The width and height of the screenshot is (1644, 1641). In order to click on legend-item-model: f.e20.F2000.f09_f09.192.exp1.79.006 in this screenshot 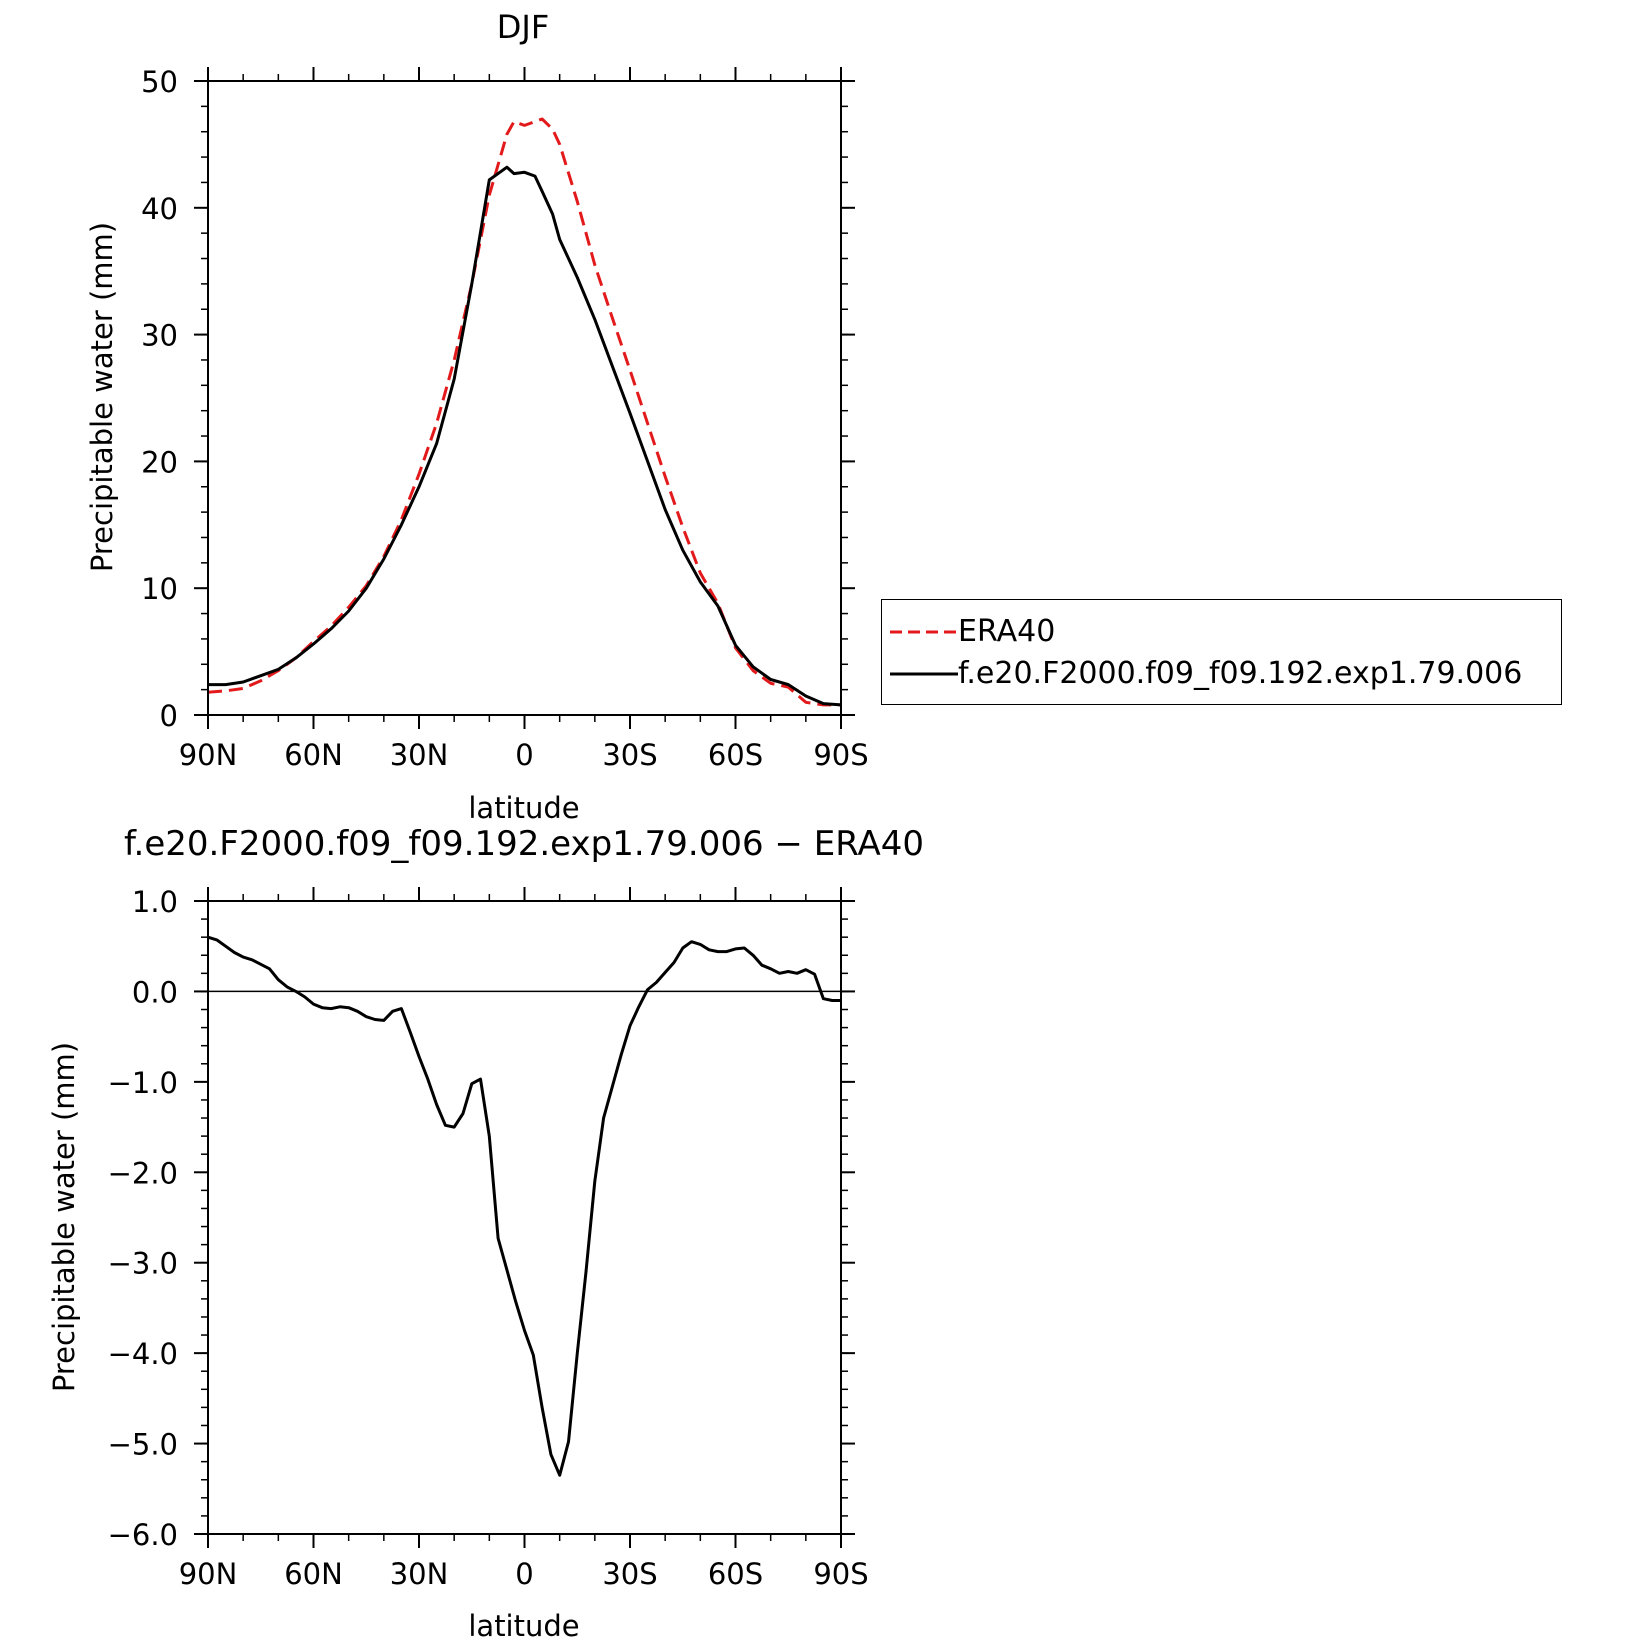, I will do `click(1221, 674)`.